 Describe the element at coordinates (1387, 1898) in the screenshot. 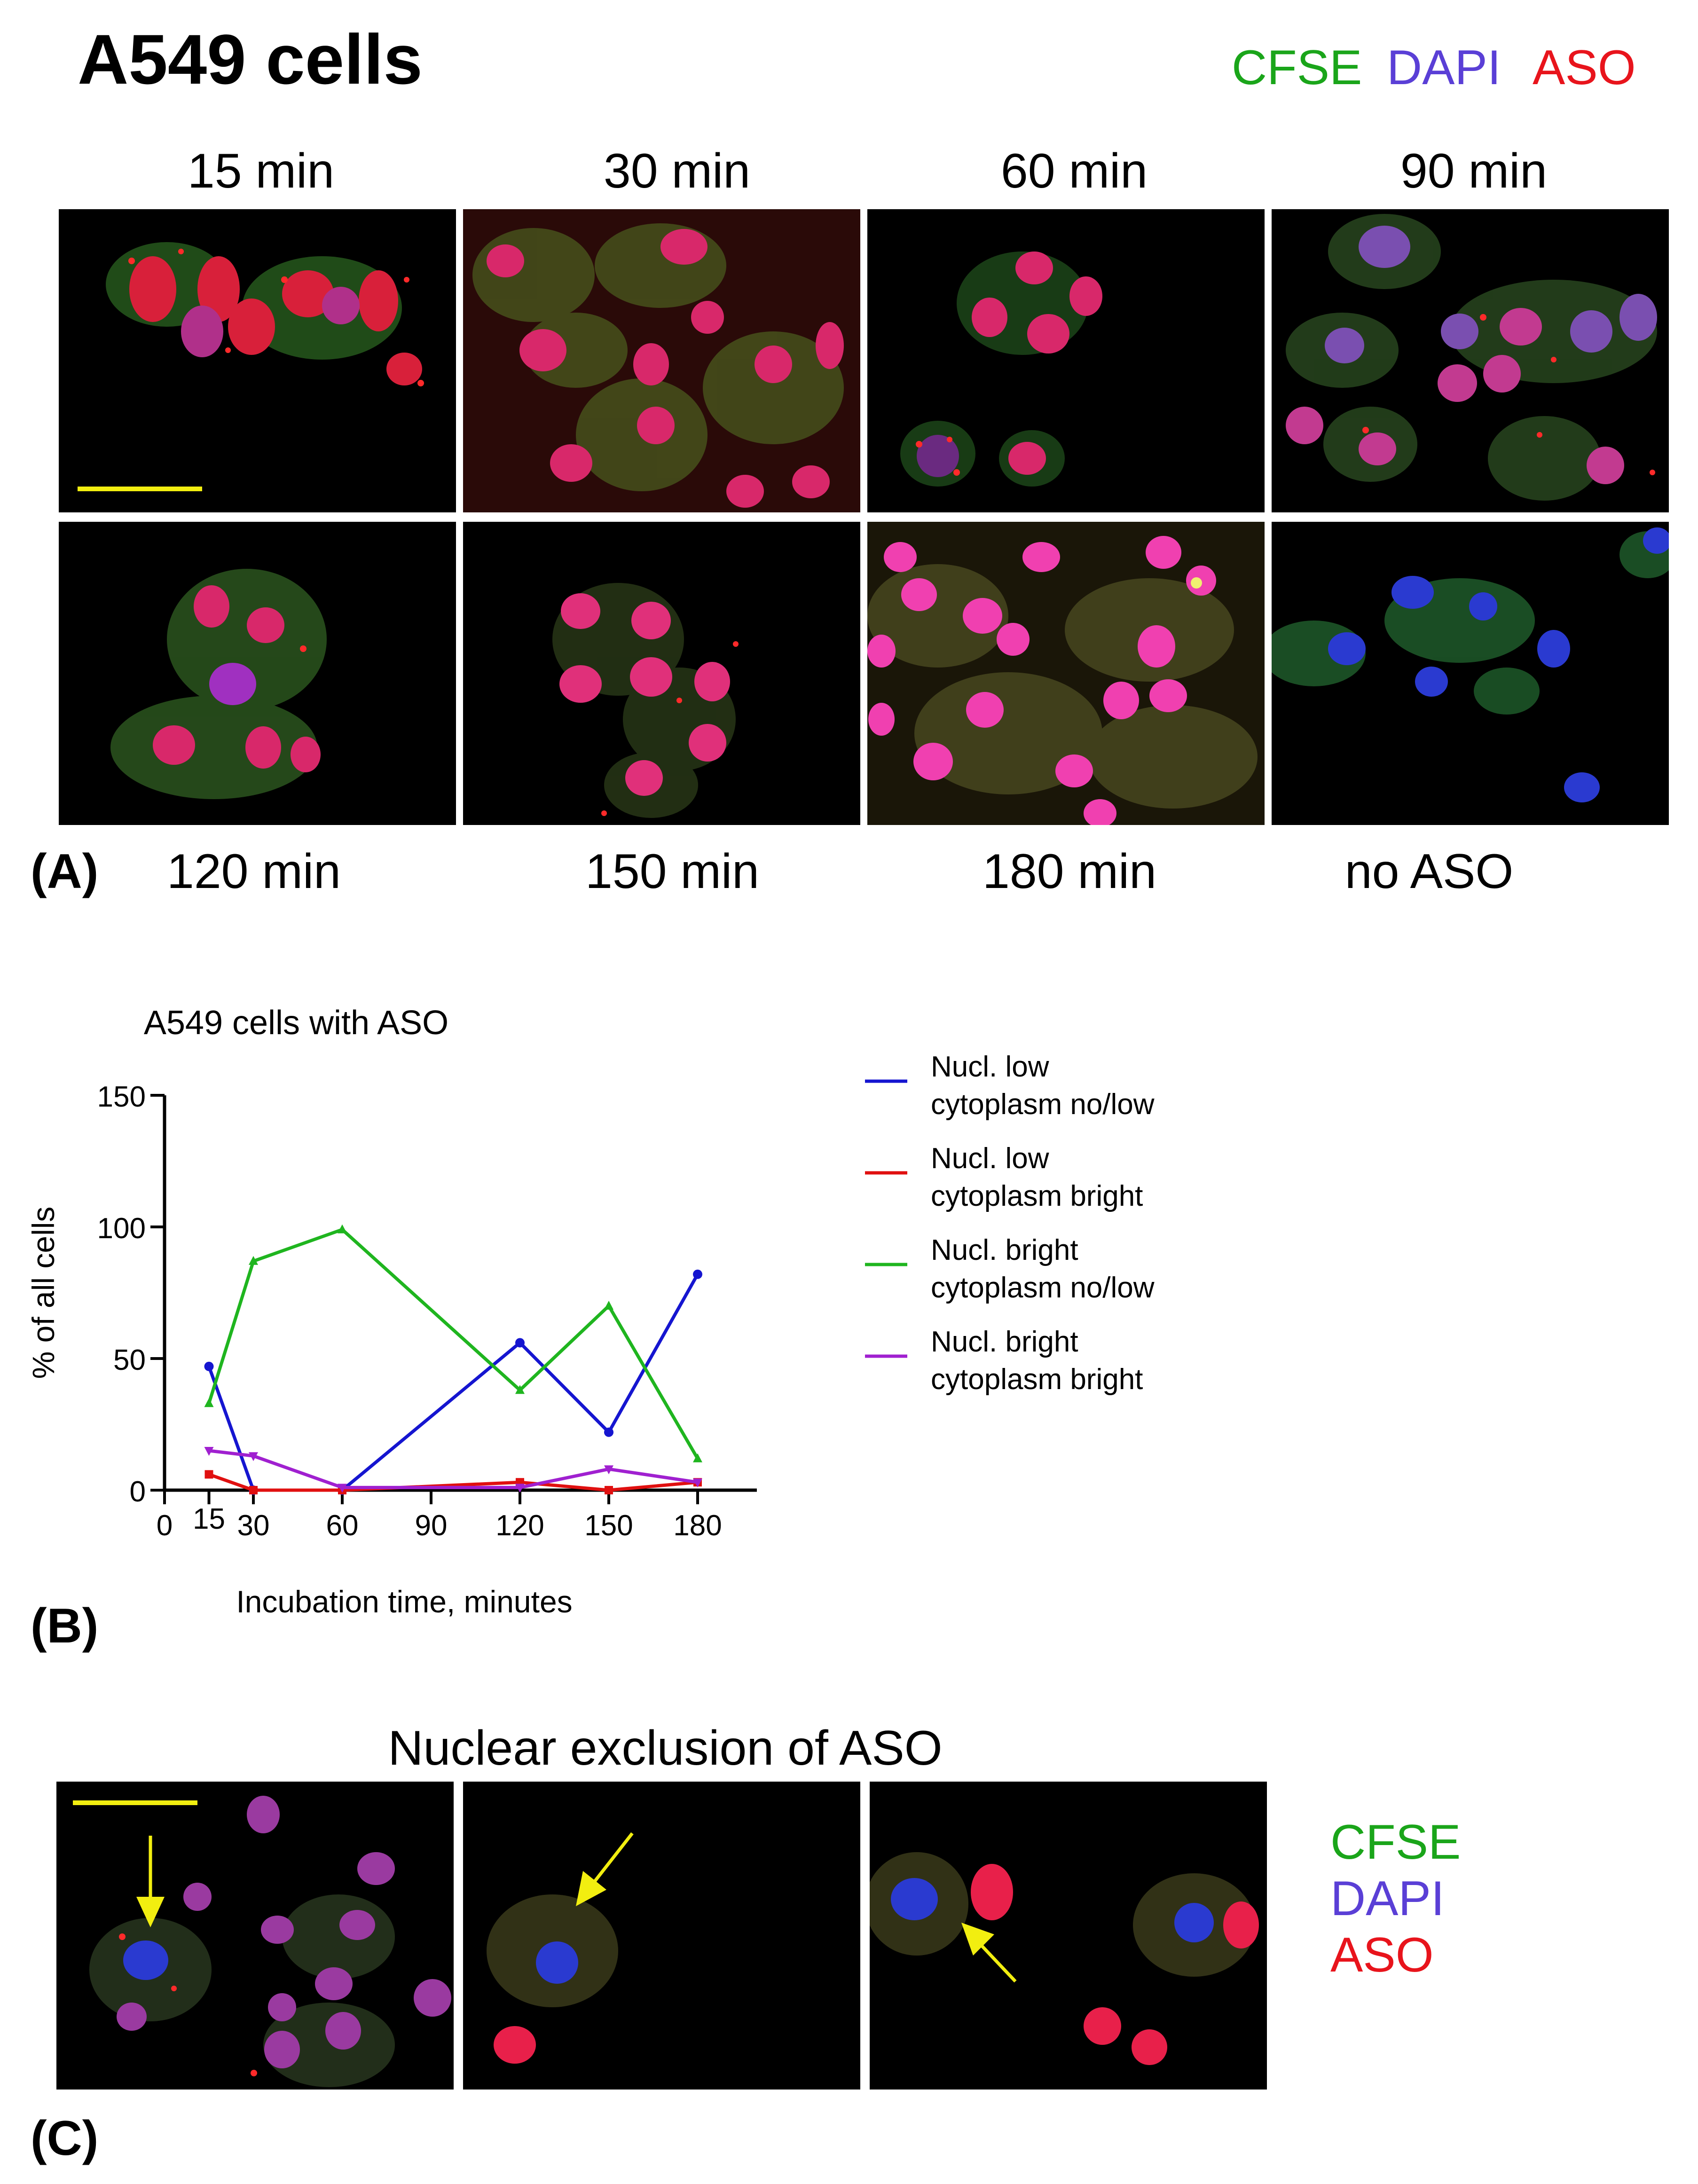

I see `panel-c-legend-dapi: DAPI` at that location.